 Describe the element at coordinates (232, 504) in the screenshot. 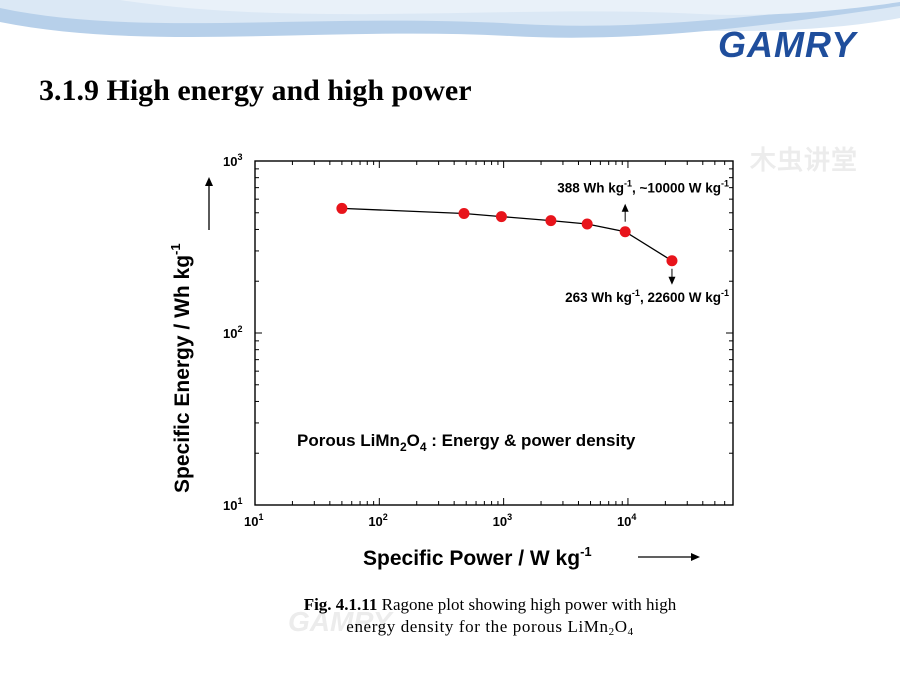

I see `y-tick-label: 10¹` at that location.